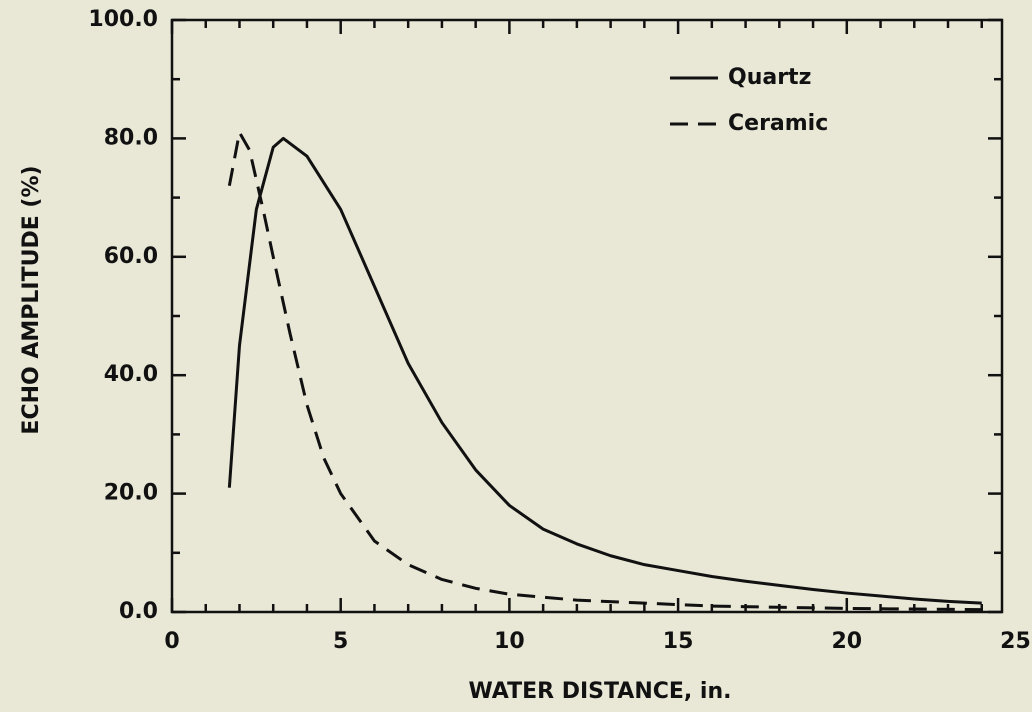  What do you see at coordinates (131, 493) in the screenshot?
I see `y-tick-label: 20.0` at bounding box center [131, 493].